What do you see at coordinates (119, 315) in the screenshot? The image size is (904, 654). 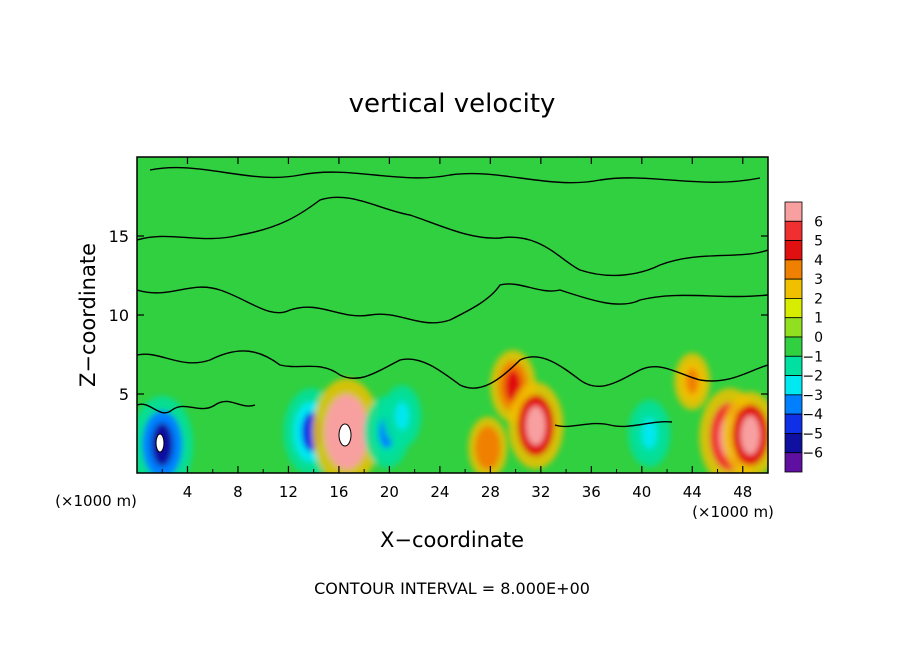 I see `y-tick-label: 10` at bounding box center [119, 315].